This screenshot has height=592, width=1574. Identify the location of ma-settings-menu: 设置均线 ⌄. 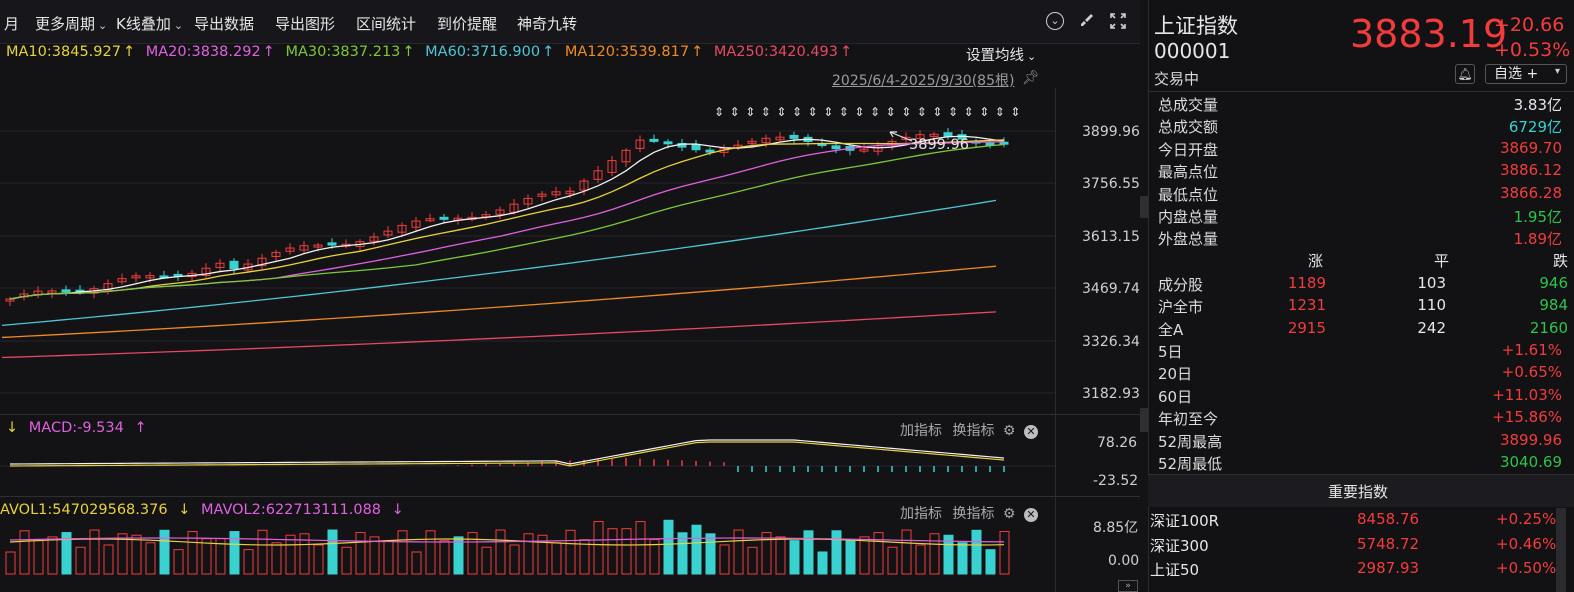
(1001, 54).